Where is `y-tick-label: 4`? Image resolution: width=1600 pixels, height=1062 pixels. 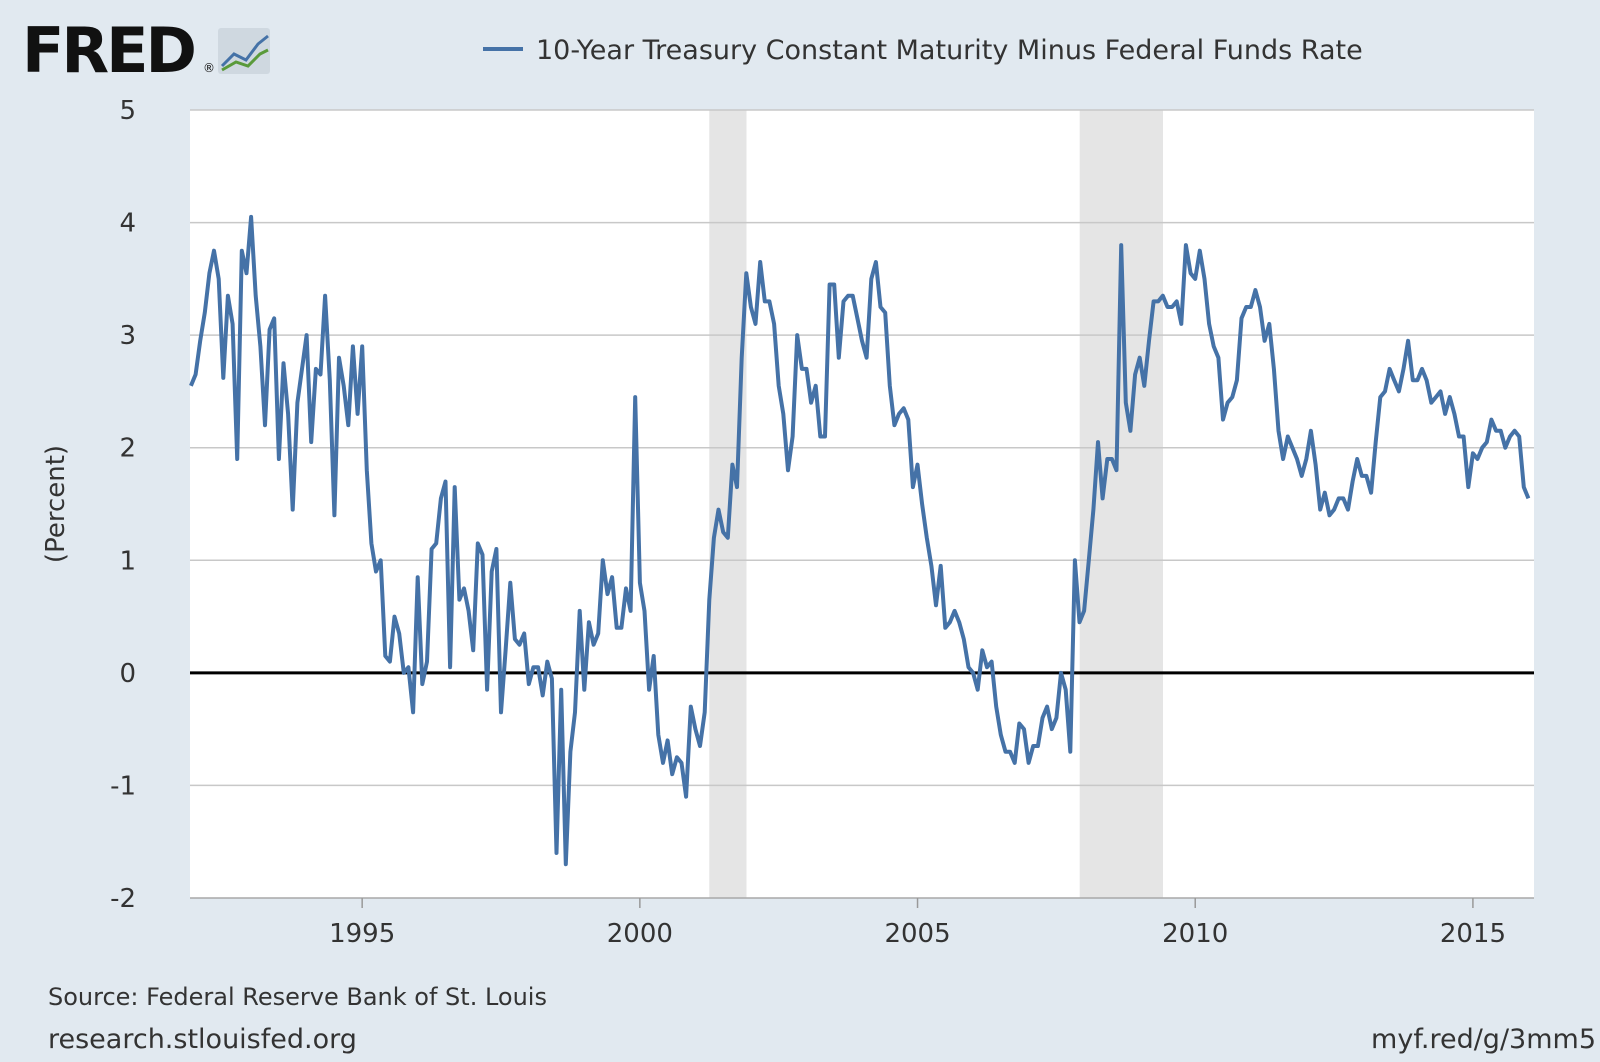
y-tick-label: 4 is located at coordinates (127, 224).